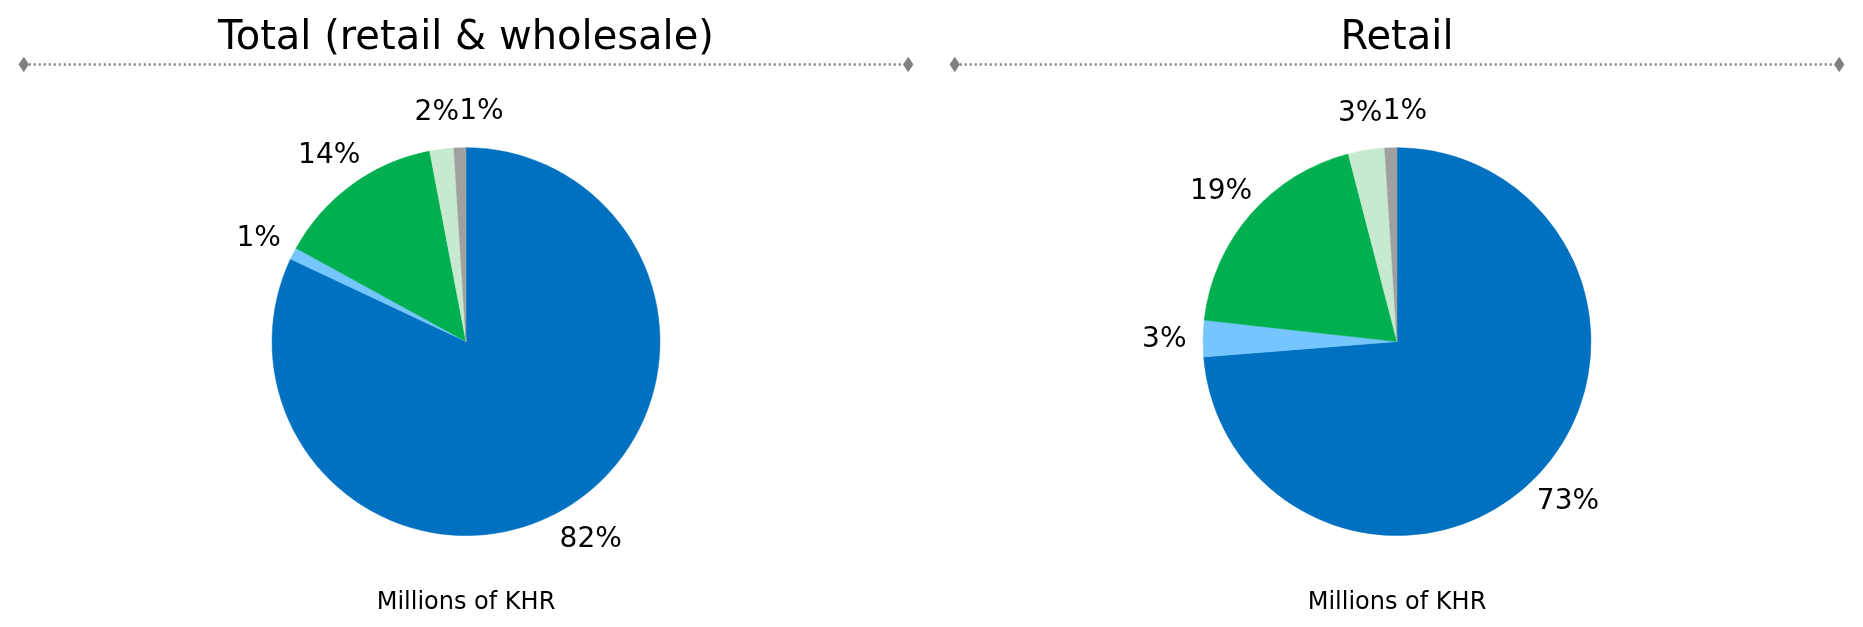 The width and height of the screenshot is (1863, 627). I want to click on data-label: 73%, so click(1568, 499).